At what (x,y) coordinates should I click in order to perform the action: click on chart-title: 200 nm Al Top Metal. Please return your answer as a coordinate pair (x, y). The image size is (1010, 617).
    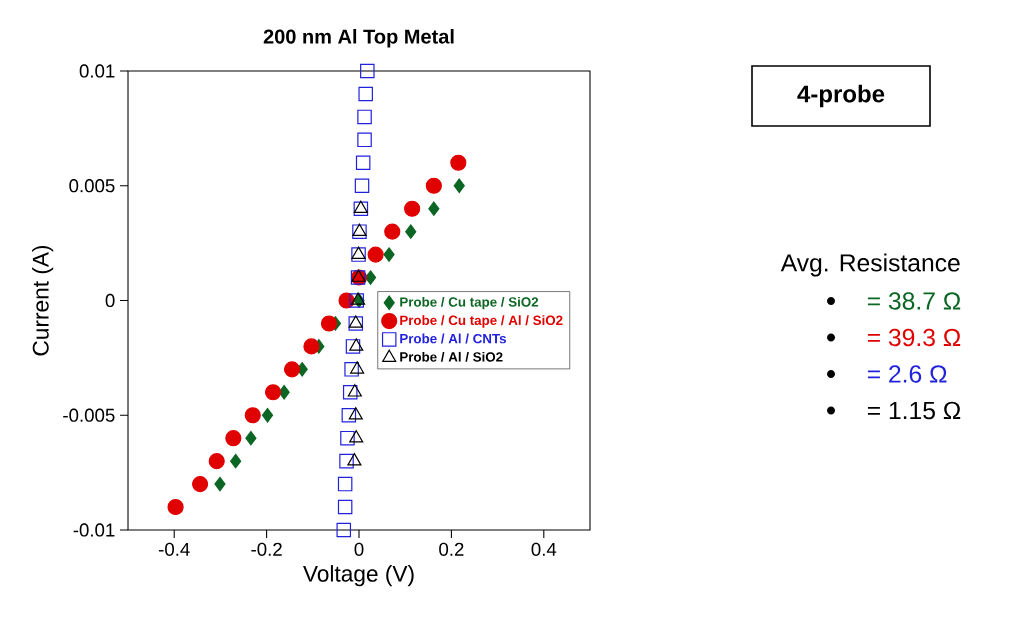
    Looking at the image, I should click on (358, 38).